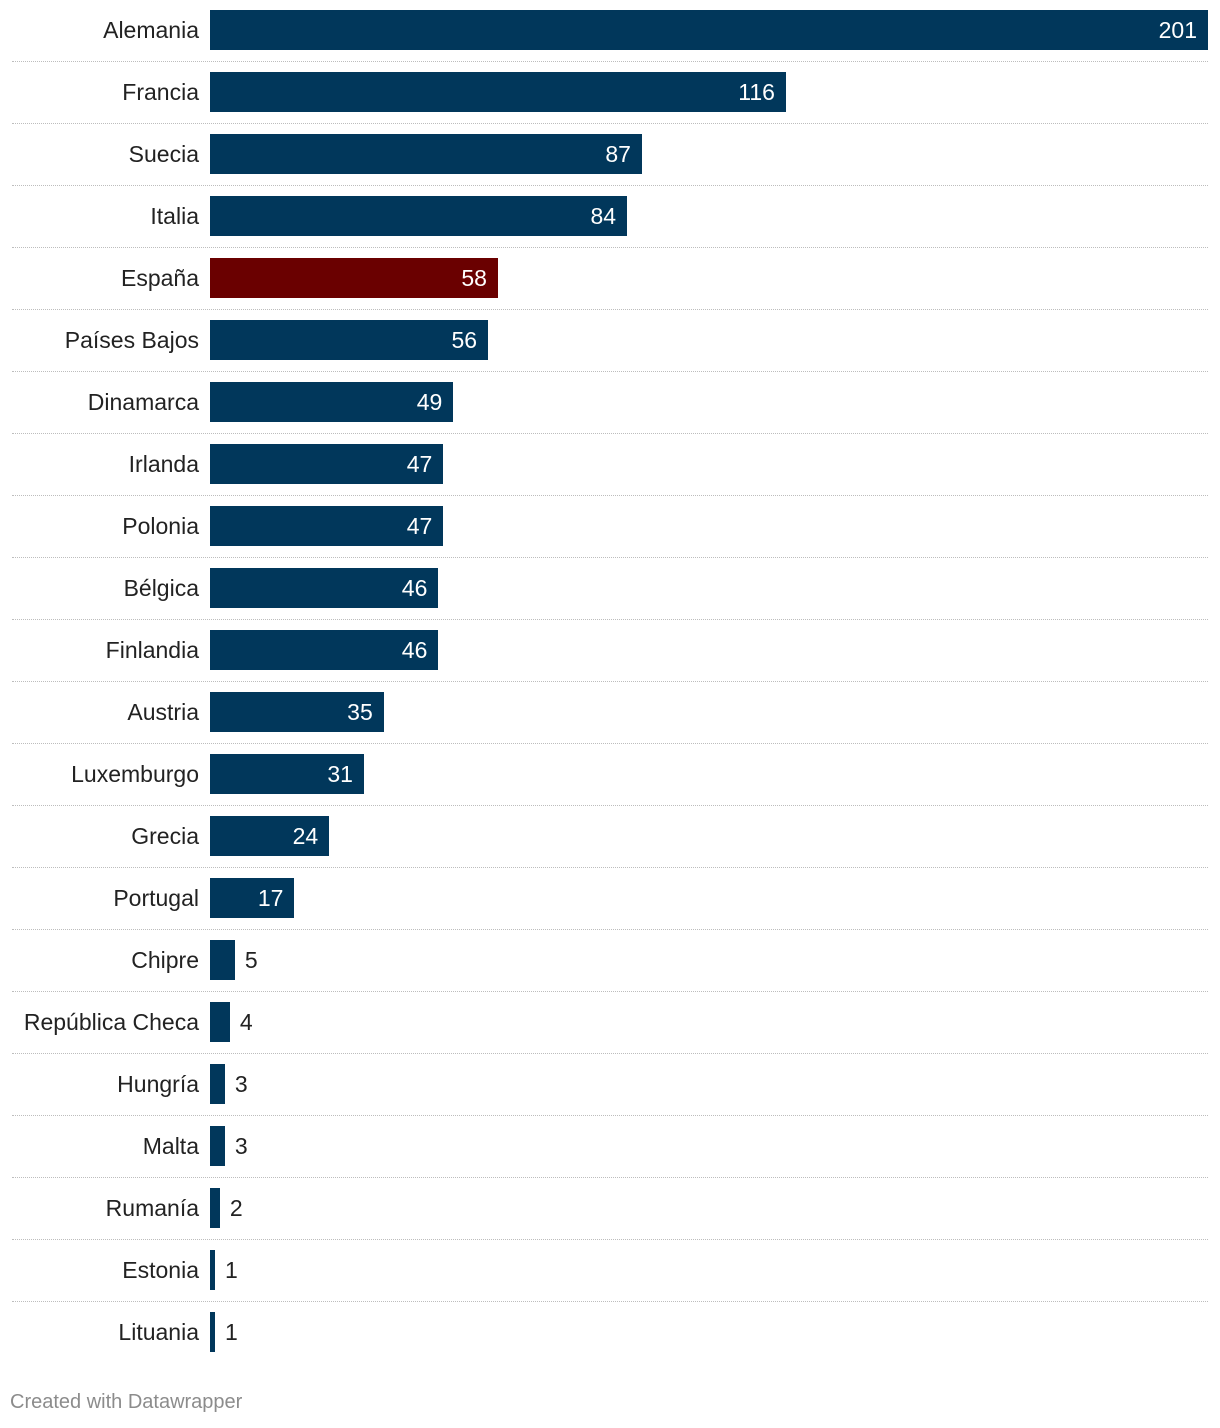 Image resolution: width=1220 pixels, height=1428 pixels. Describe the element at coordinates (610, 847) in the screenshot. I see `bar-row: Grecia 24` at that location.